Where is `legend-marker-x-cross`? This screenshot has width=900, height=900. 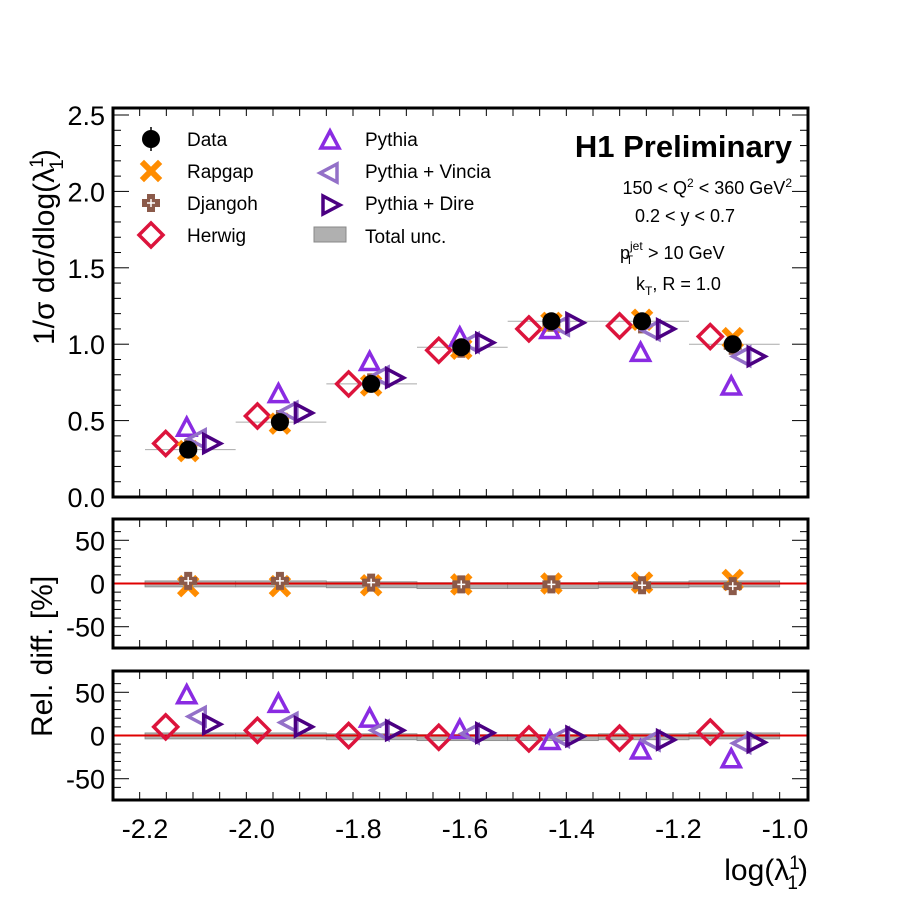 legend-marker-x-cross is located at coordinates (151, 171).